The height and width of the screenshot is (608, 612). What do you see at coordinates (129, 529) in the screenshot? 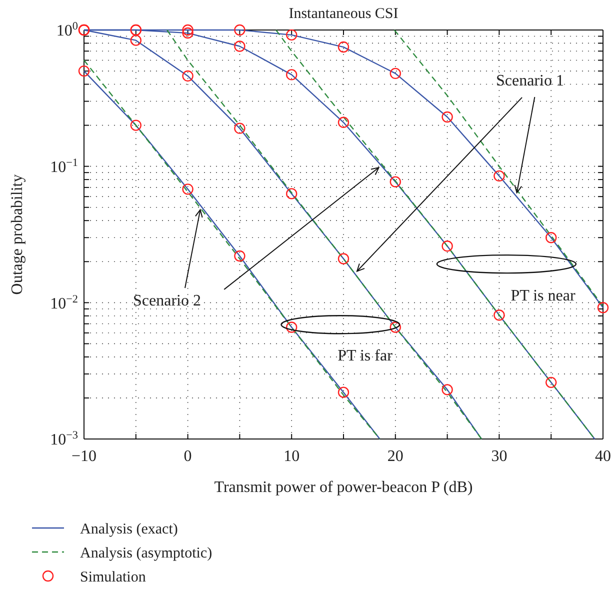
I see `legend-label: Analysis (exact)` at bounding box center [129, 529].